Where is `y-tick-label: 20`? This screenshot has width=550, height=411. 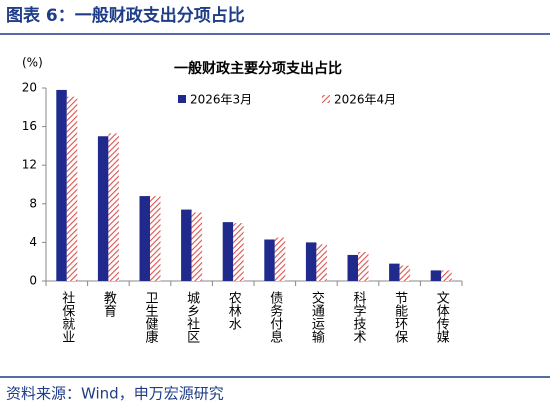
y-tick-label: 20 is located at coordinates (29, 88).